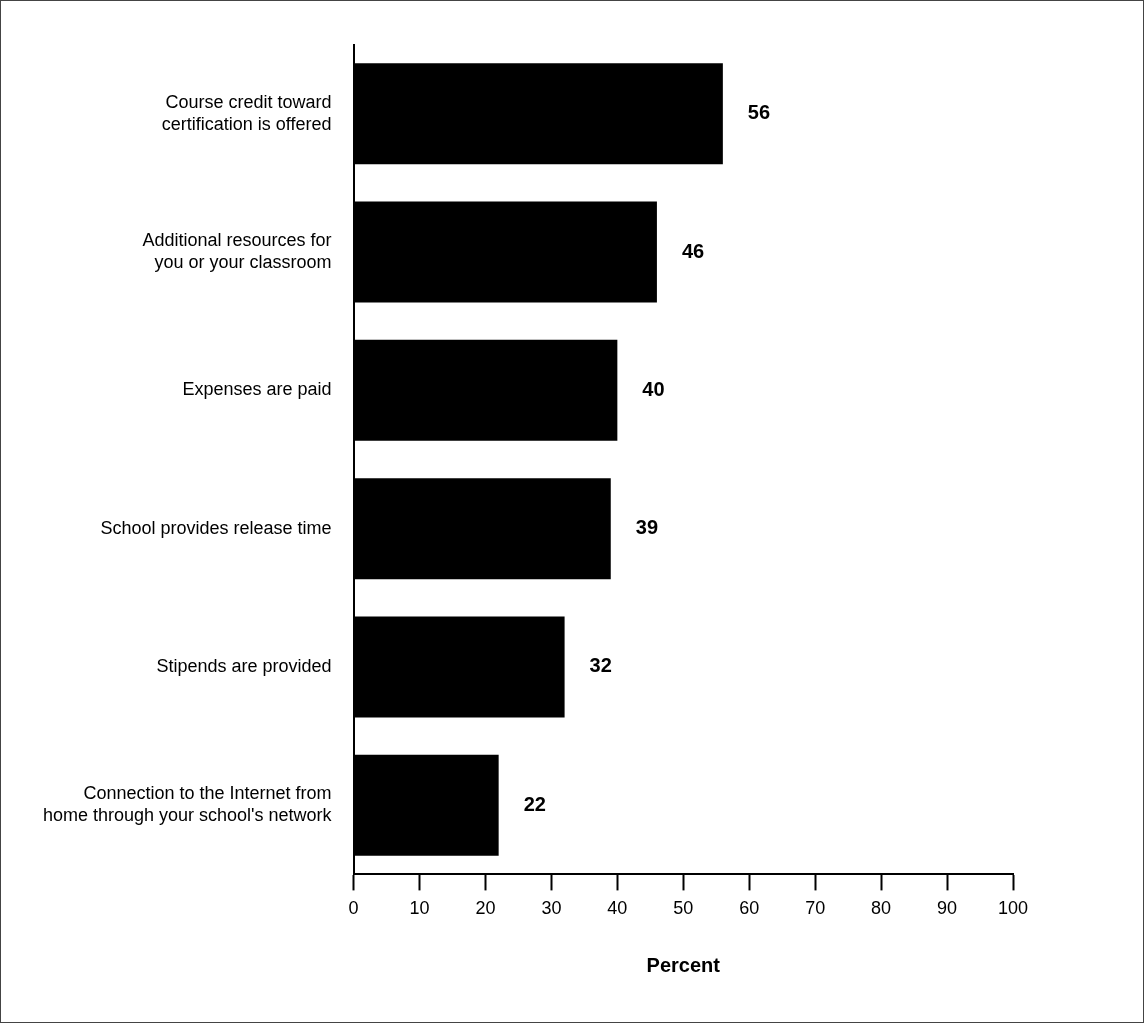 Image resolution: width=1144 pixels, height=1023 pixels. I want to click on x-tick-label: 60, so click(749, 908).